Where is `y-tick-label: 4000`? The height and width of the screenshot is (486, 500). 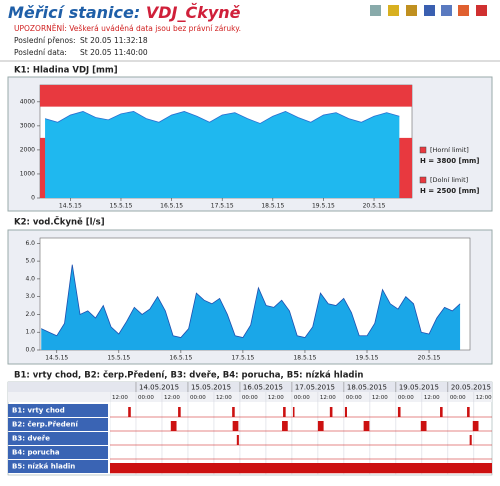 y-tick-label: 4000 is located at coordinates (27, 101).